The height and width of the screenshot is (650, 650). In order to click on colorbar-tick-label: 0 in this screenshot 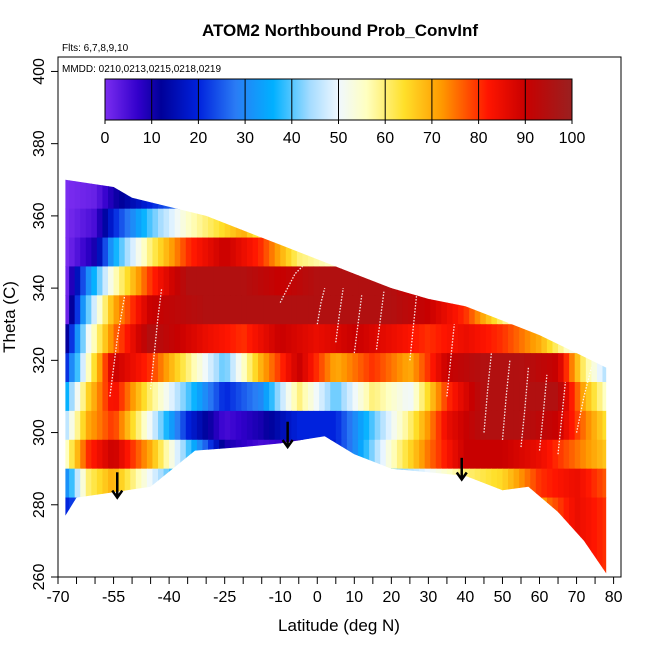, I will do `click(105, 138)`.